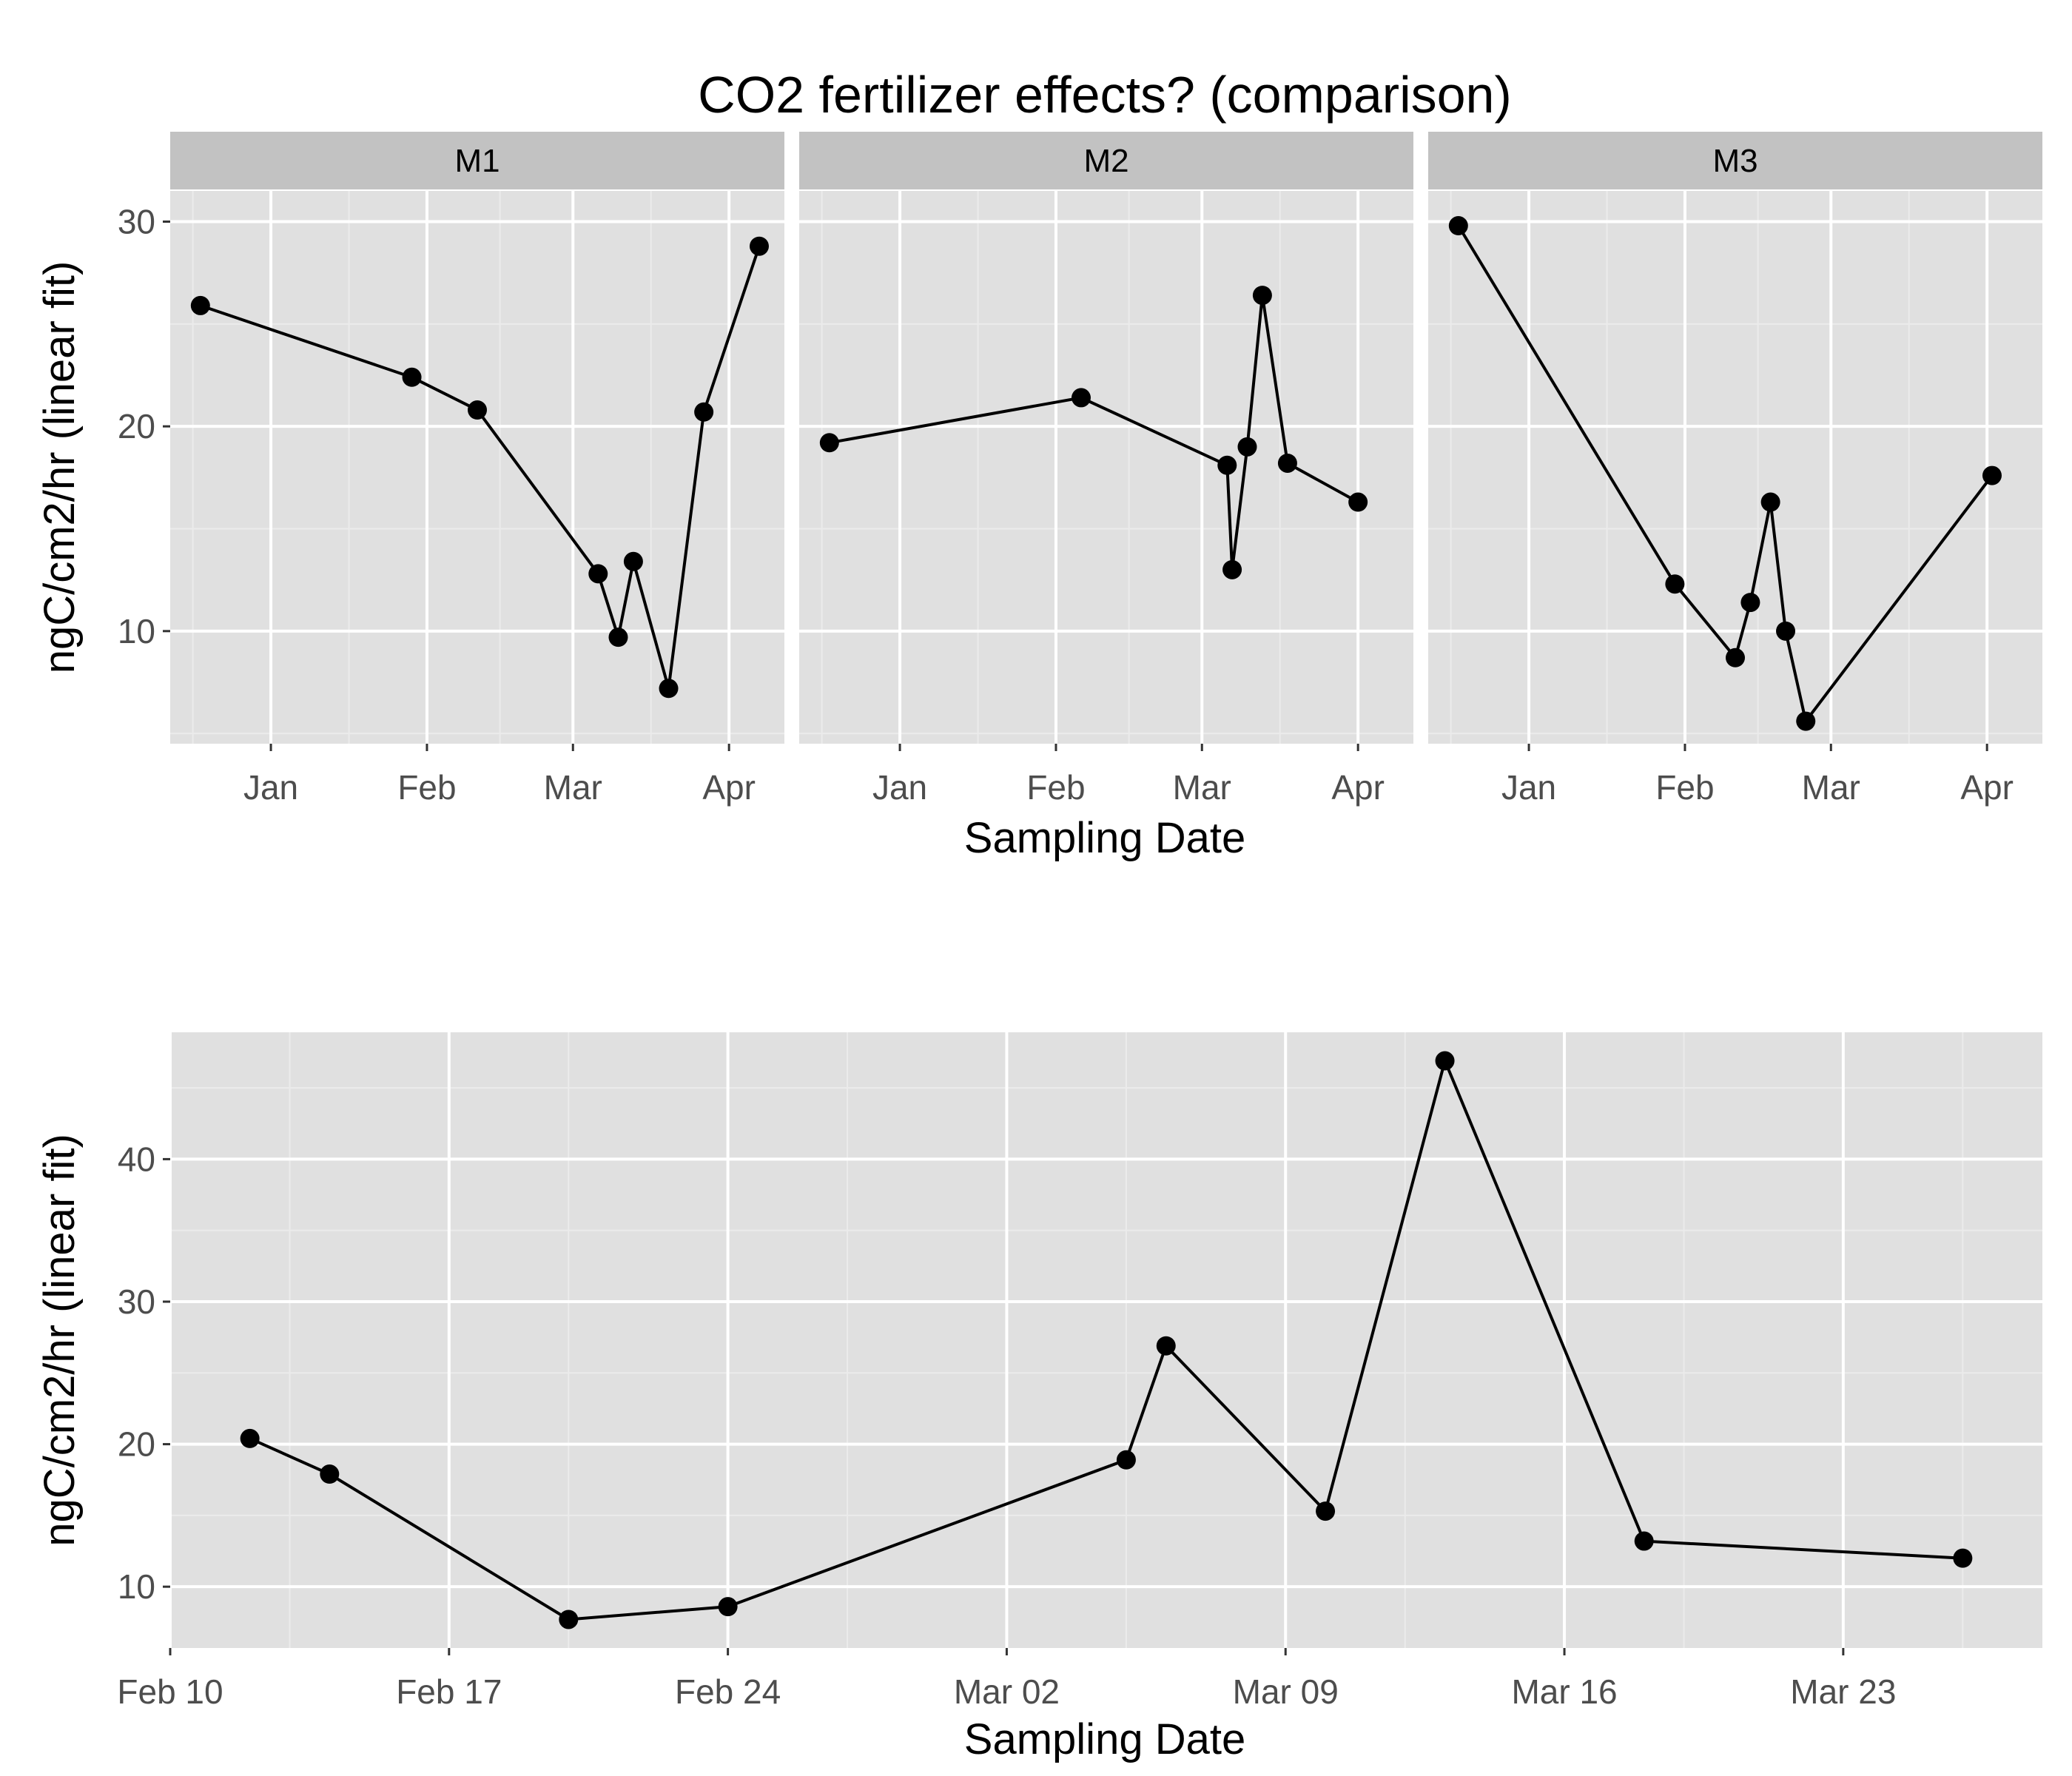 Image resolution: width=2072 pixels, height=1776 pixels. I want to click on x-axis-title-top: Sampling Date, so click(1104, 838).